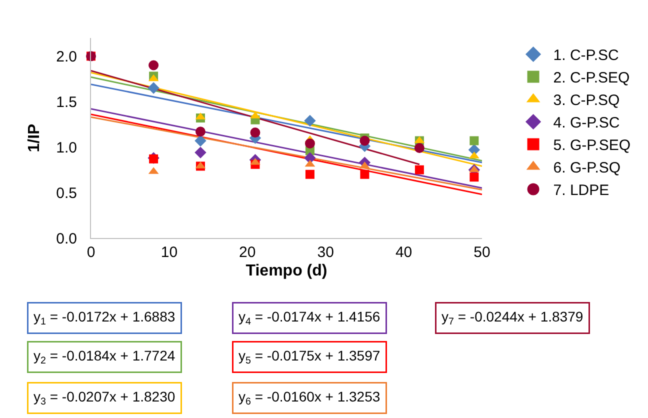 The image size is (648, 418). Describe the element at coordinates (105, 398) in the screenshot. I see `text: y$_{3}$ = -0.0207x + 1.8230` at that location.